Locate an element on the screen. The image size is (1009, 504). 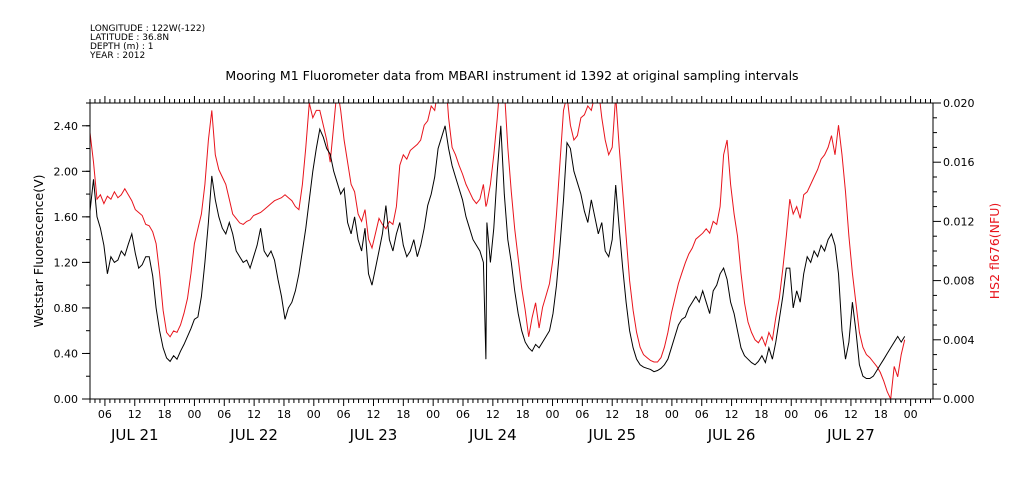
y2-tick-label: 0.004 is located at coordinates (959, 340).